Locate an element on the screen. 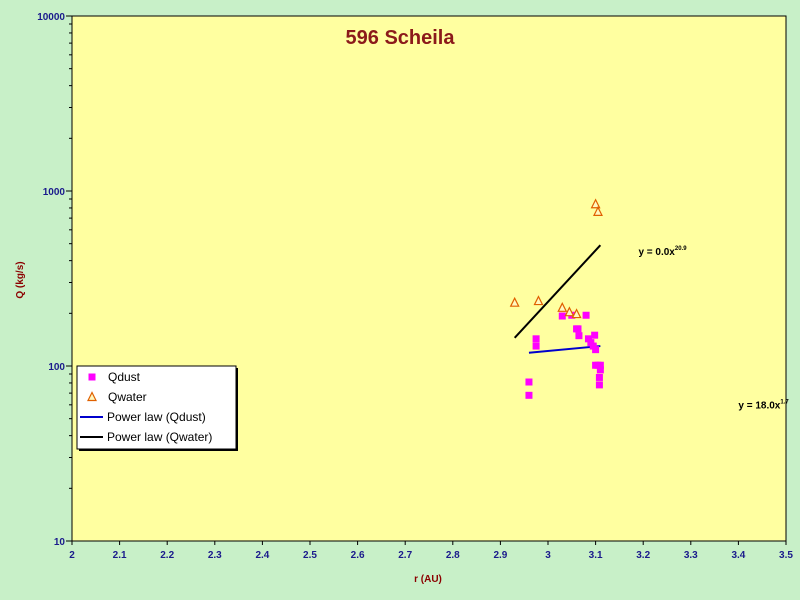 The image size is (800, 600). trendline-qdust is located at coordinates (564, 349).